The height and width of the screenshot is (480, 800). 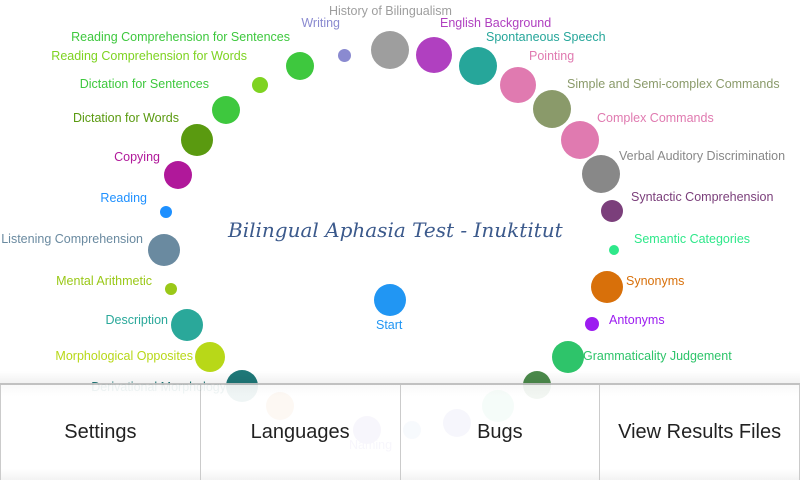 I want to click on test-node-synonyms, so click(x=607, y=287).